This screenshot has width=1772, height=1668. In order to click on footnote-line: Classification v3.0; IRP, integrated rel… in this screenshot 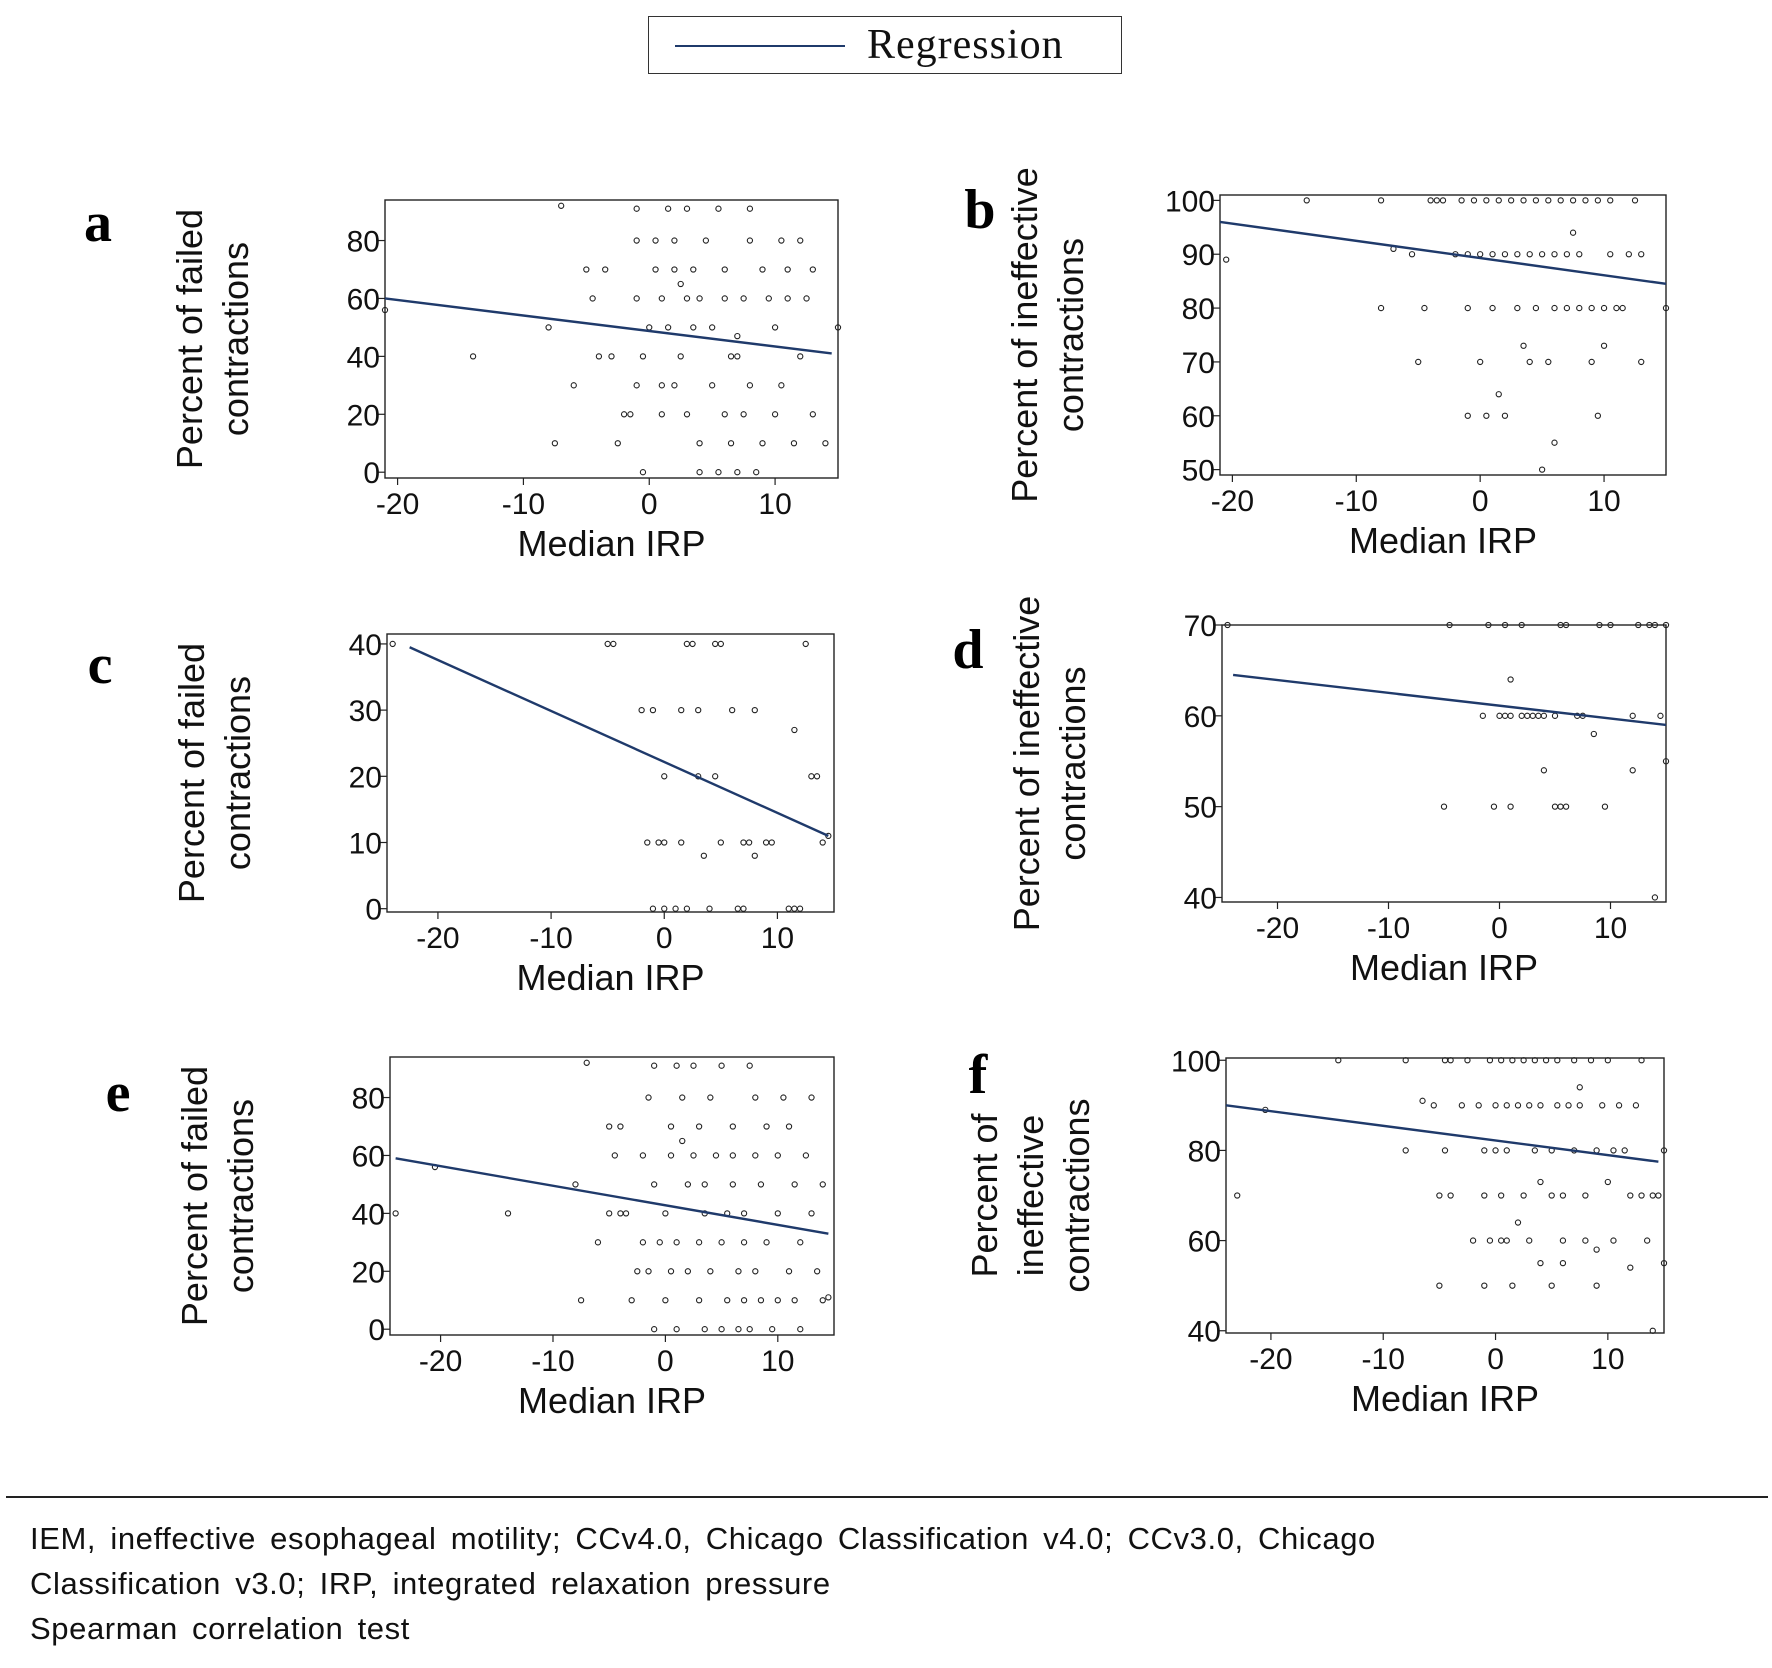, I will do `click(430, 1583)`.